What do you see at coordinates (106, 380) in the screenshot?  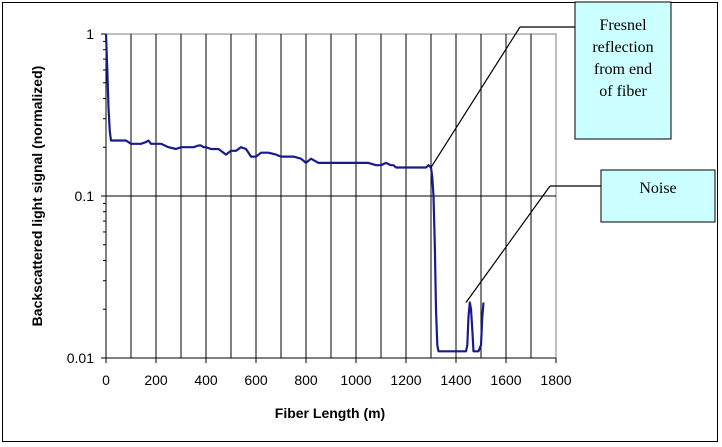 I see `x-tick-label: 0` at bounding box center [106, 380].